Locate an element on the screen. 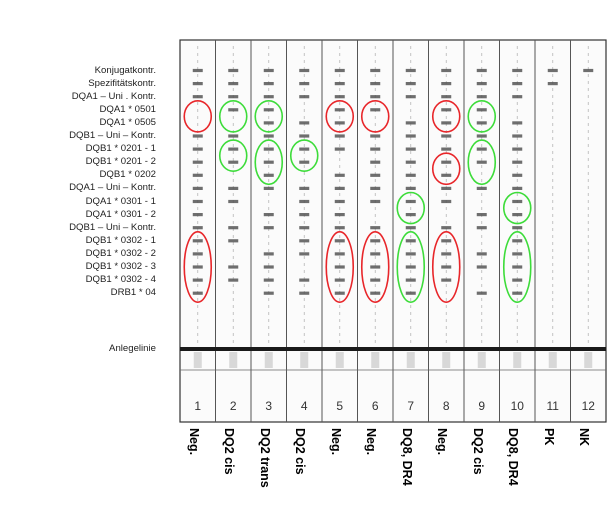  lane-number: 6 is located at coordinates (375, 406).